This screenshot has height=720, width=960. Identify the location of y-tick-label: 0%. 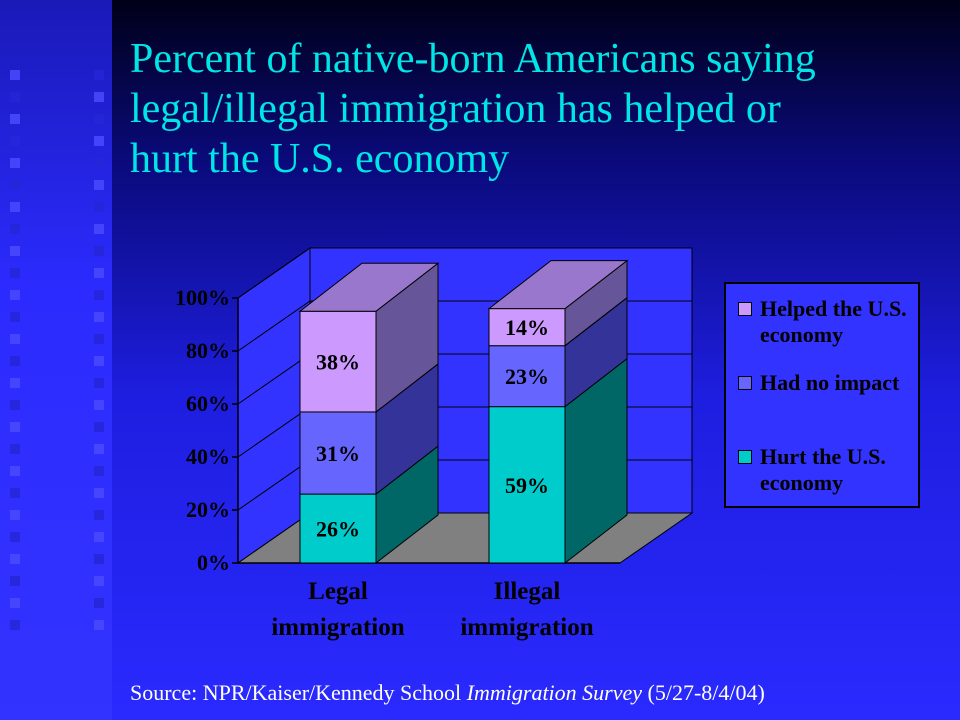
(213, 562).